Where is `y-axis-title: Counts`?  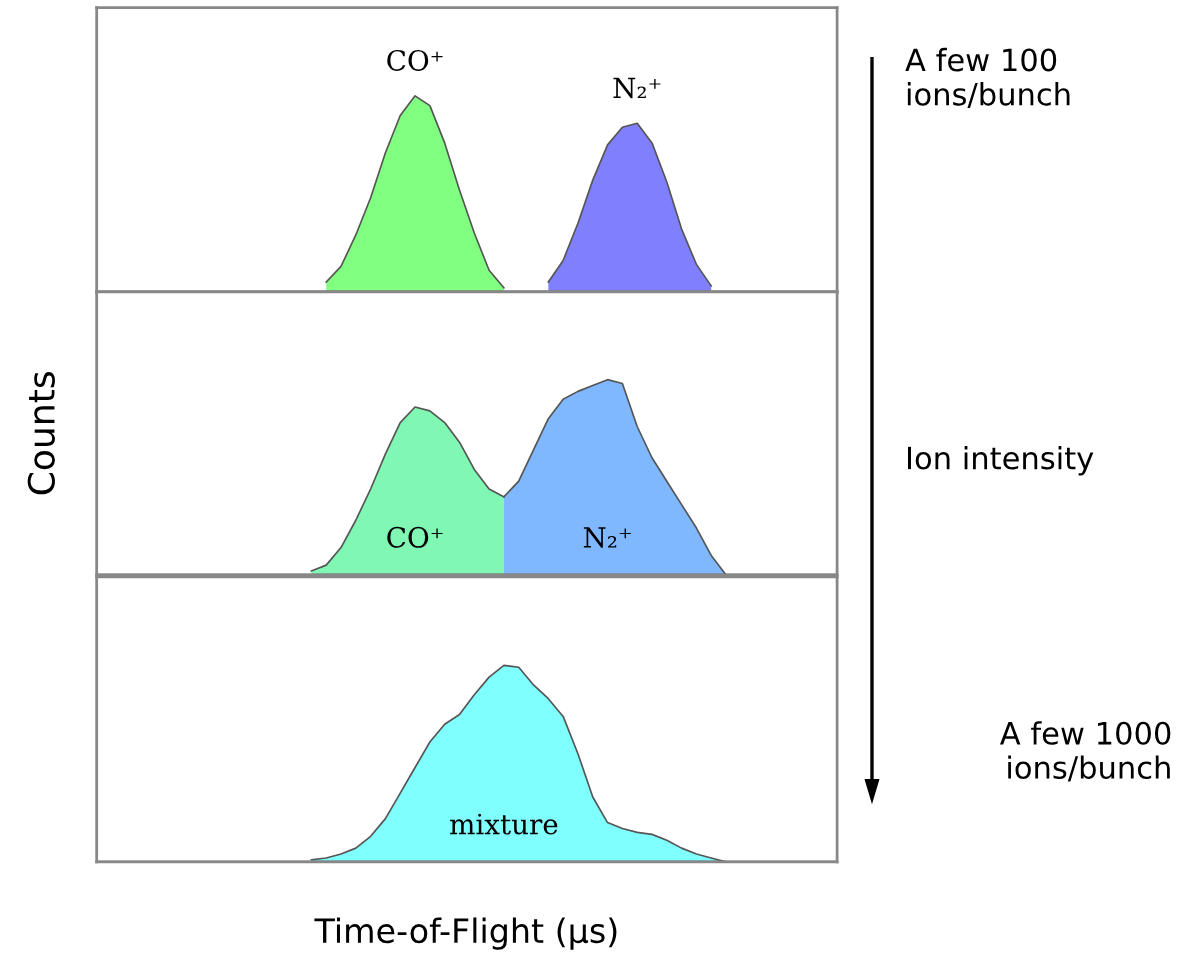 y-axis-title: Counts is located at coordinates (41, 433).